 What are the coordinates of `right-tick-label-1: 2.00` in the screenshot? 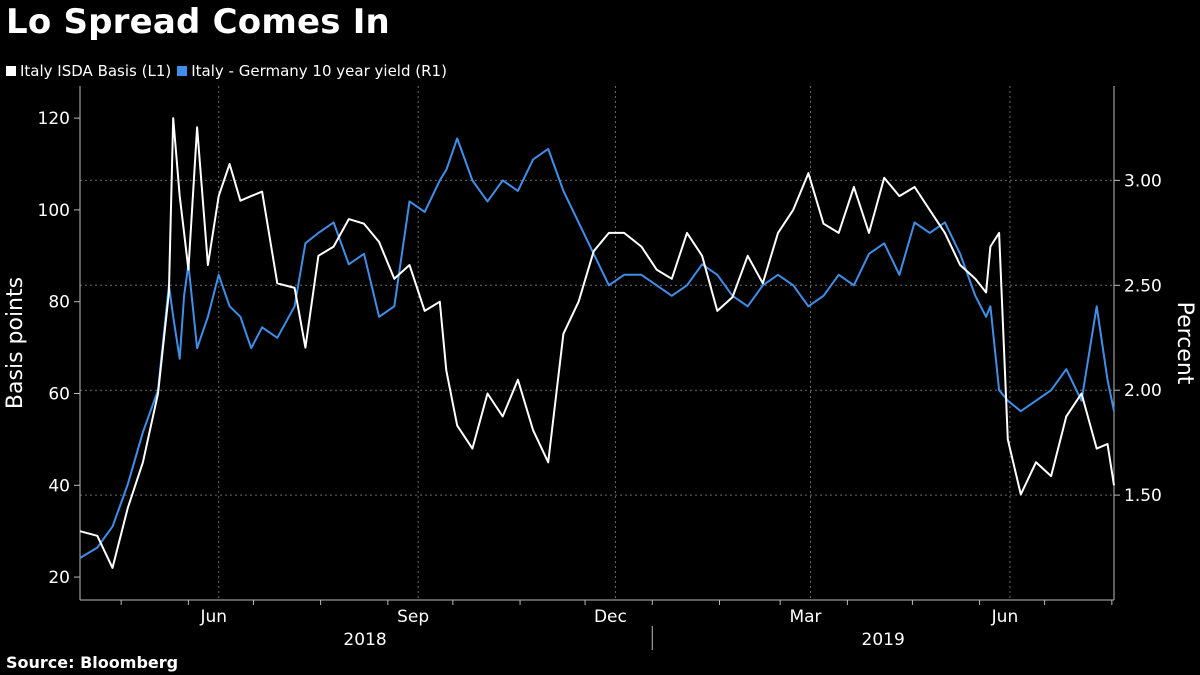 It's located at (1143, 391).